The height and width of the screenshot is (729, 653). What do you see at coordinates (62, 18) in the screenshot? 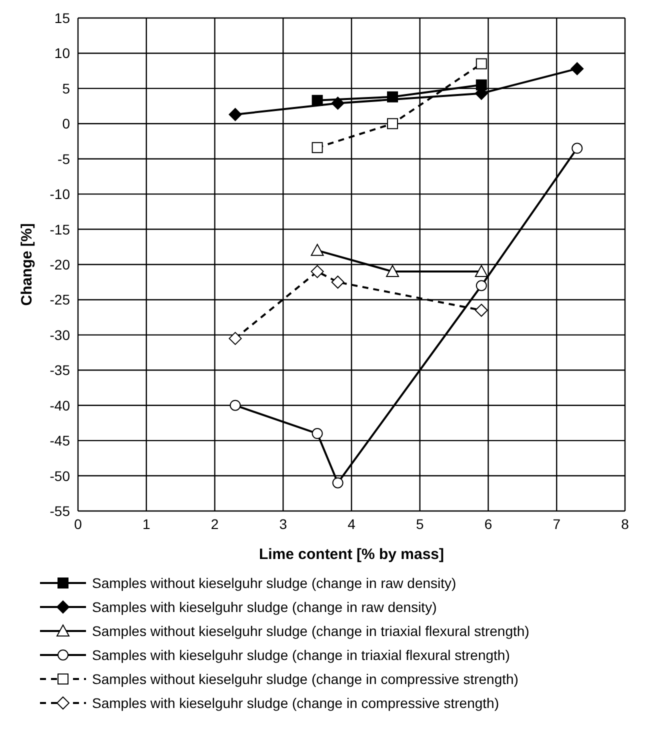
I see `y-tick-label: 15` at bounding box center [62, 18].